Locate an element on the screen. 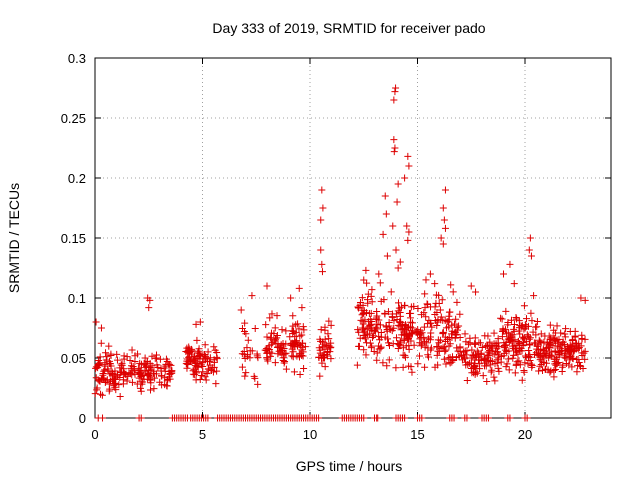 This screenshot has width=640, height=480. y-tick-label: 0 is located at coordinates (82, 418).